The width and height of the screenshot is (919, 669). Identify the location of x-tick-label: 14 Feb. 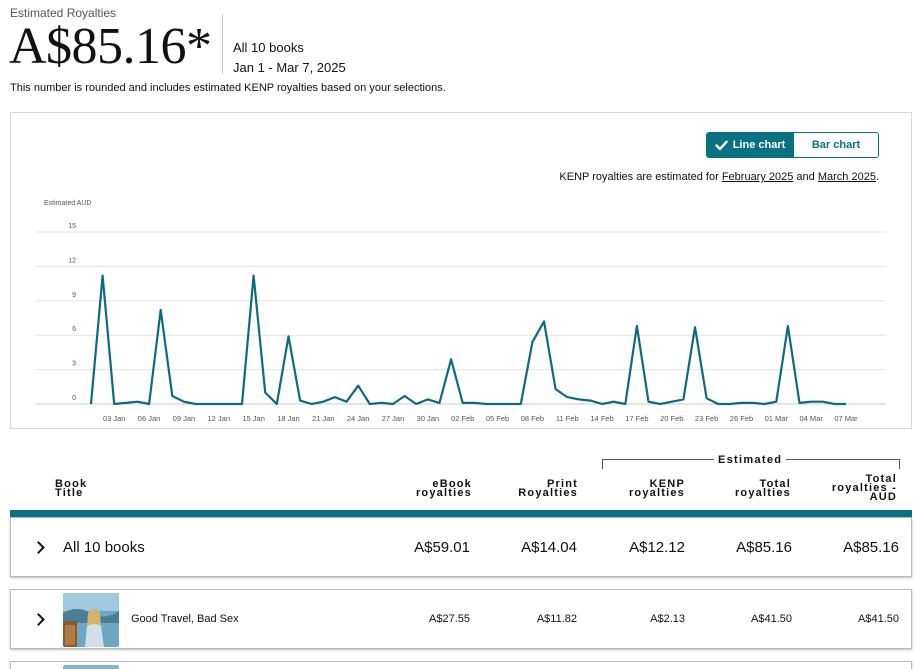
(601, 418).